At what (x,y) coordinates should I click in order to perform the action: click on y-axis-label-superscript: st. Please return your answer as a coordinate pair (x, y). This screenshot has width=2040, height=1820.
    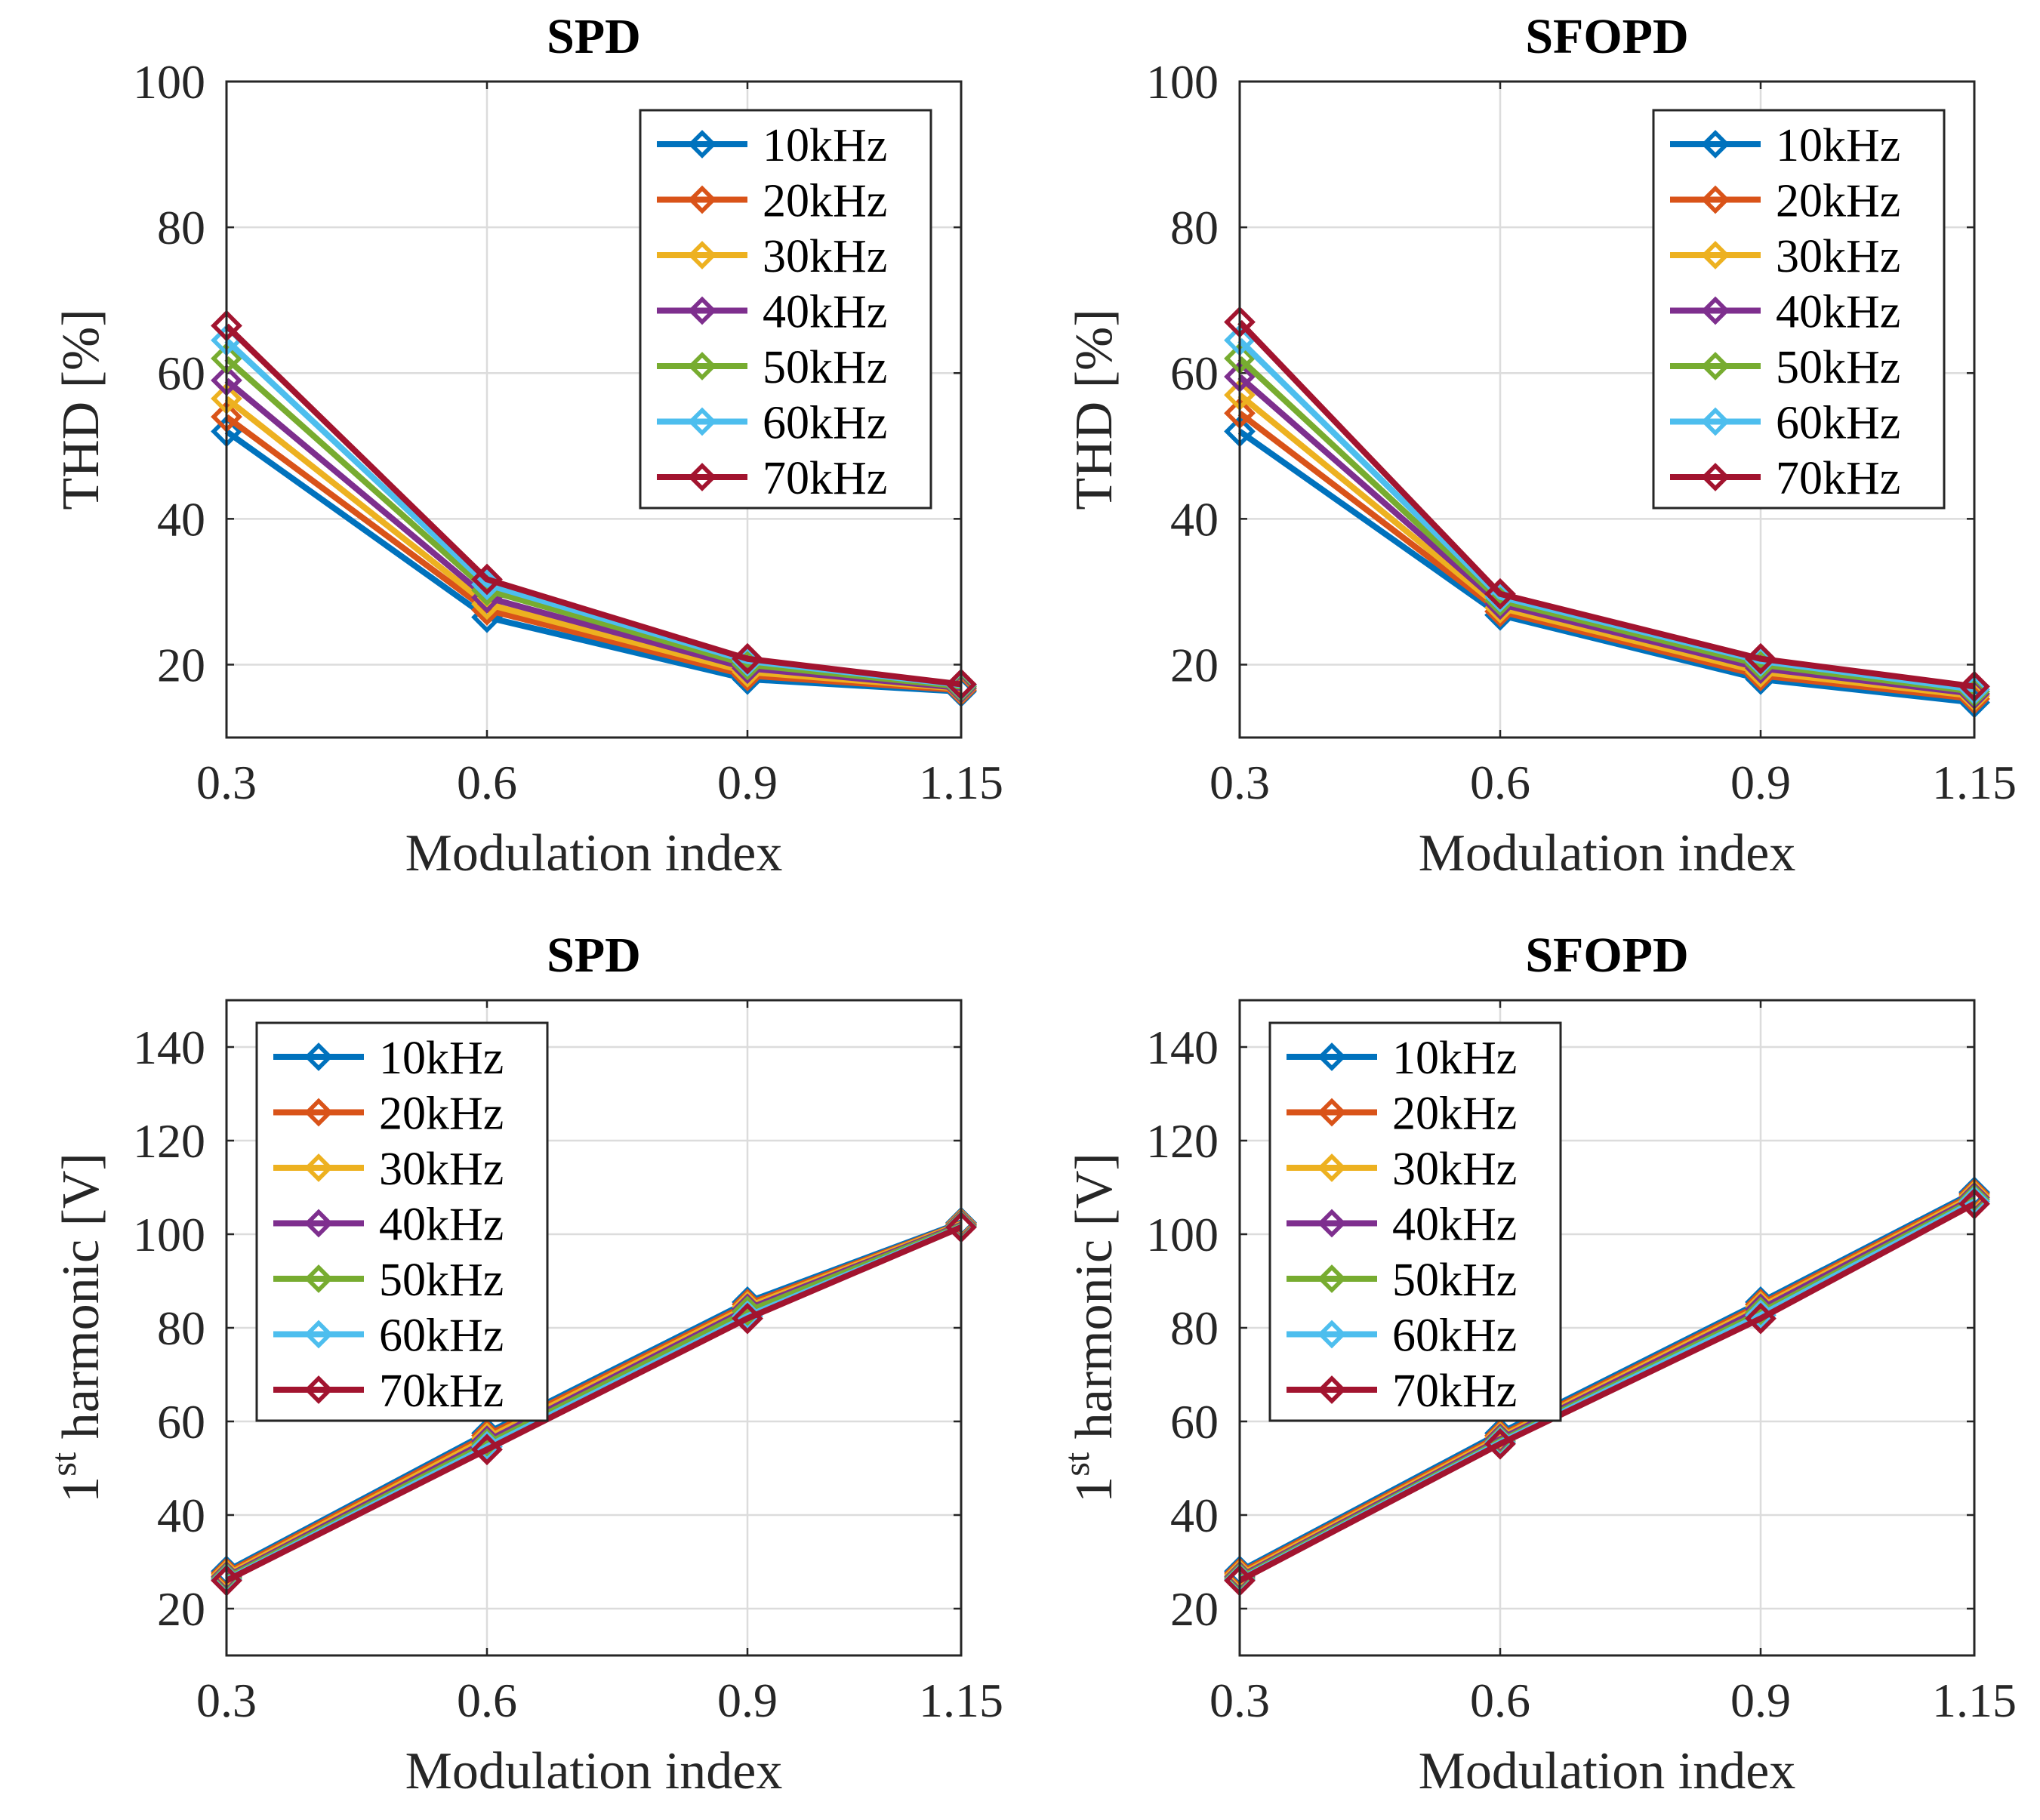
    Looking at the image, I should click on (1077, 1464).